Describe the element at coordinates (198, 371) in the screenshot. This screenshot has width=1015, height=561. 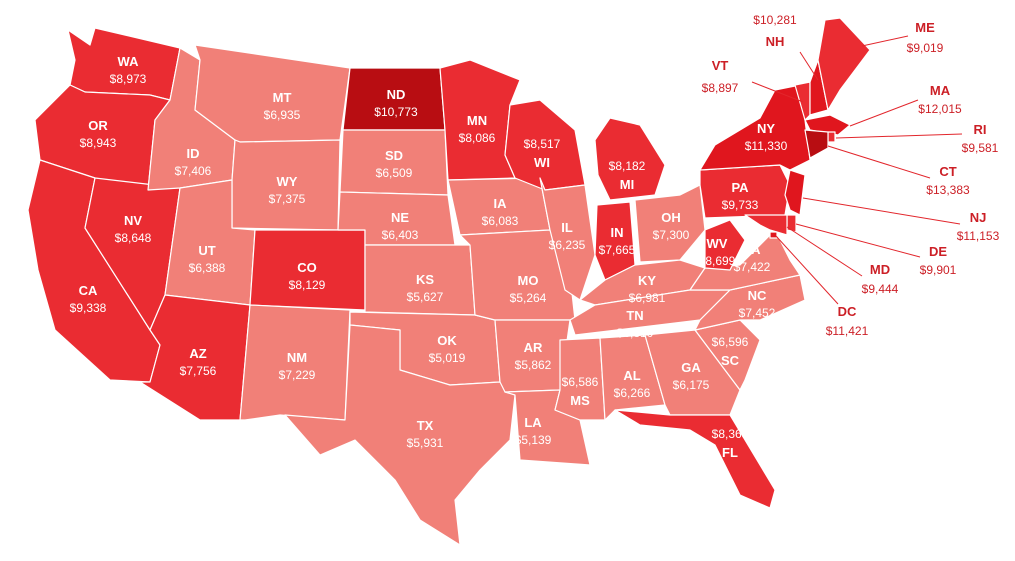
I see `state-value-az: $7,756` at that location.